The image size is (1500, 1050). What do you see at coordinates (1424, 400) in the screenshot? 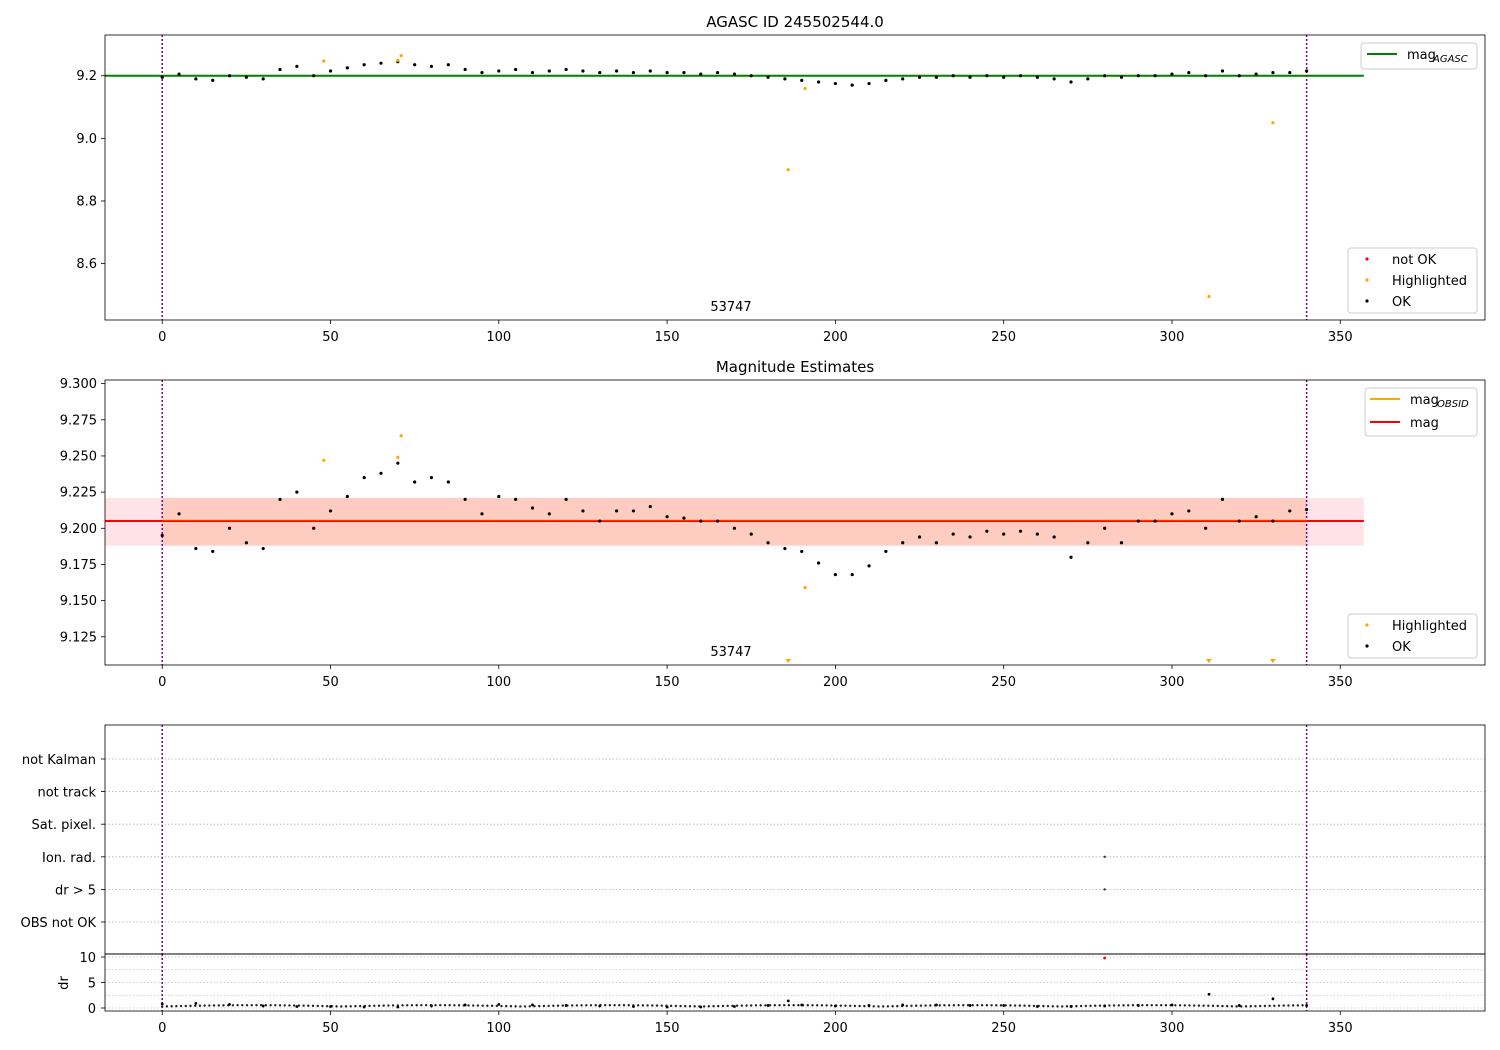
I see `legend-label: mag` at bounding box center [1424, 400].